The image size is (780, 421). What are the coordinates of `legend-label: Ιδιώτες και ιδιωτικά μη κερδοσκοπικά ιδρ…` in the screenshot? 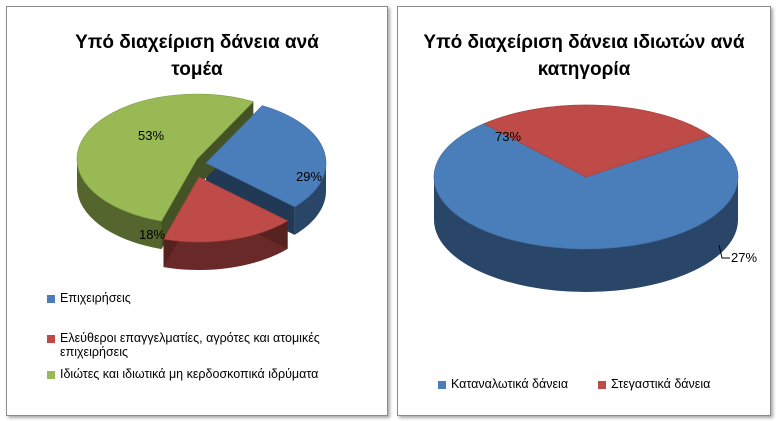 It's located at (189, 374).